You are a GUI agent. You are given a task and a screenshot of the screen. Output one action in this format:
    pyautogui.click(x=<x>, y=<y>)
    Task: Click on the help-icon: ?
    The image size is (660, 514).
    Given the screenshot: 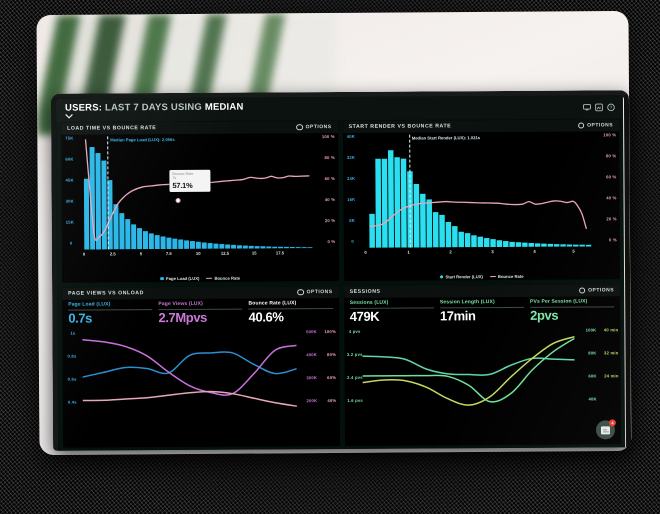 What is the action you would take?
    pyautogui.click(x=611, y=107)
    